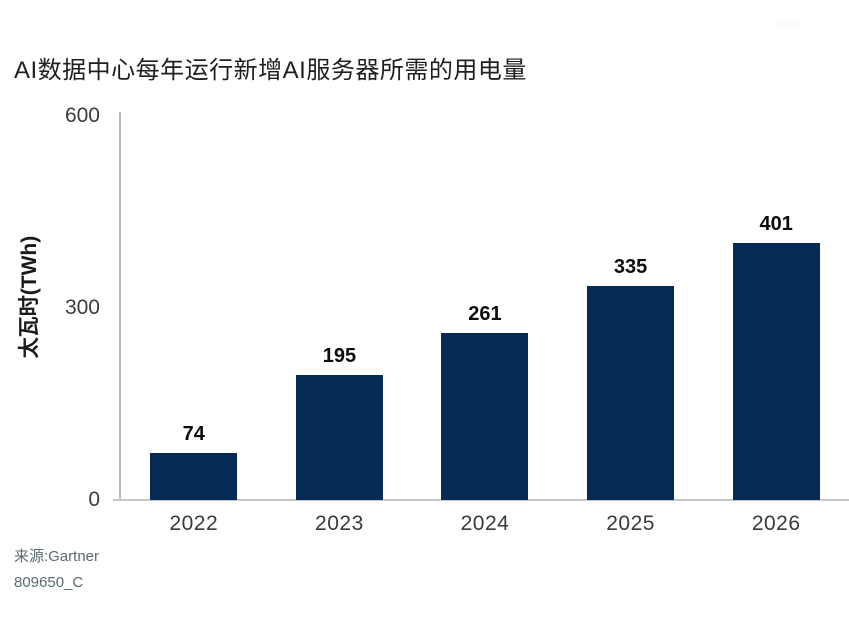 Image resolution: width=849 pixels, height=637 pixels. Describe the element at coordinates (194, 476) in the screenshot. I see `bar-2022` at that location.